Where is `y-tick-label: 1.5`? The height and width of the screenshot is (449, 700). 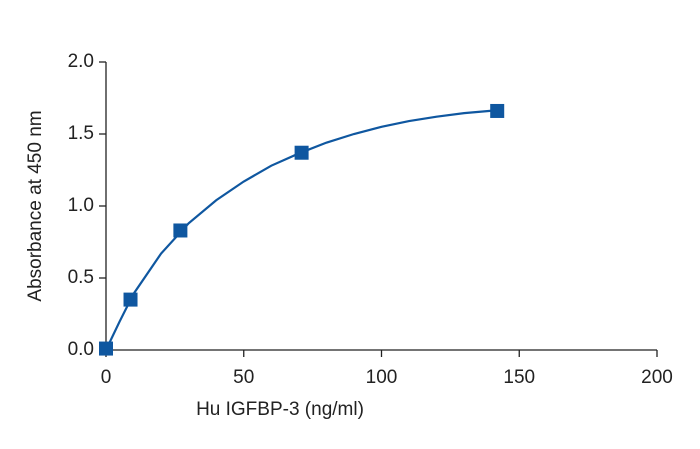
y-tick-label: 1.5 is located at coordinates (81, 133).